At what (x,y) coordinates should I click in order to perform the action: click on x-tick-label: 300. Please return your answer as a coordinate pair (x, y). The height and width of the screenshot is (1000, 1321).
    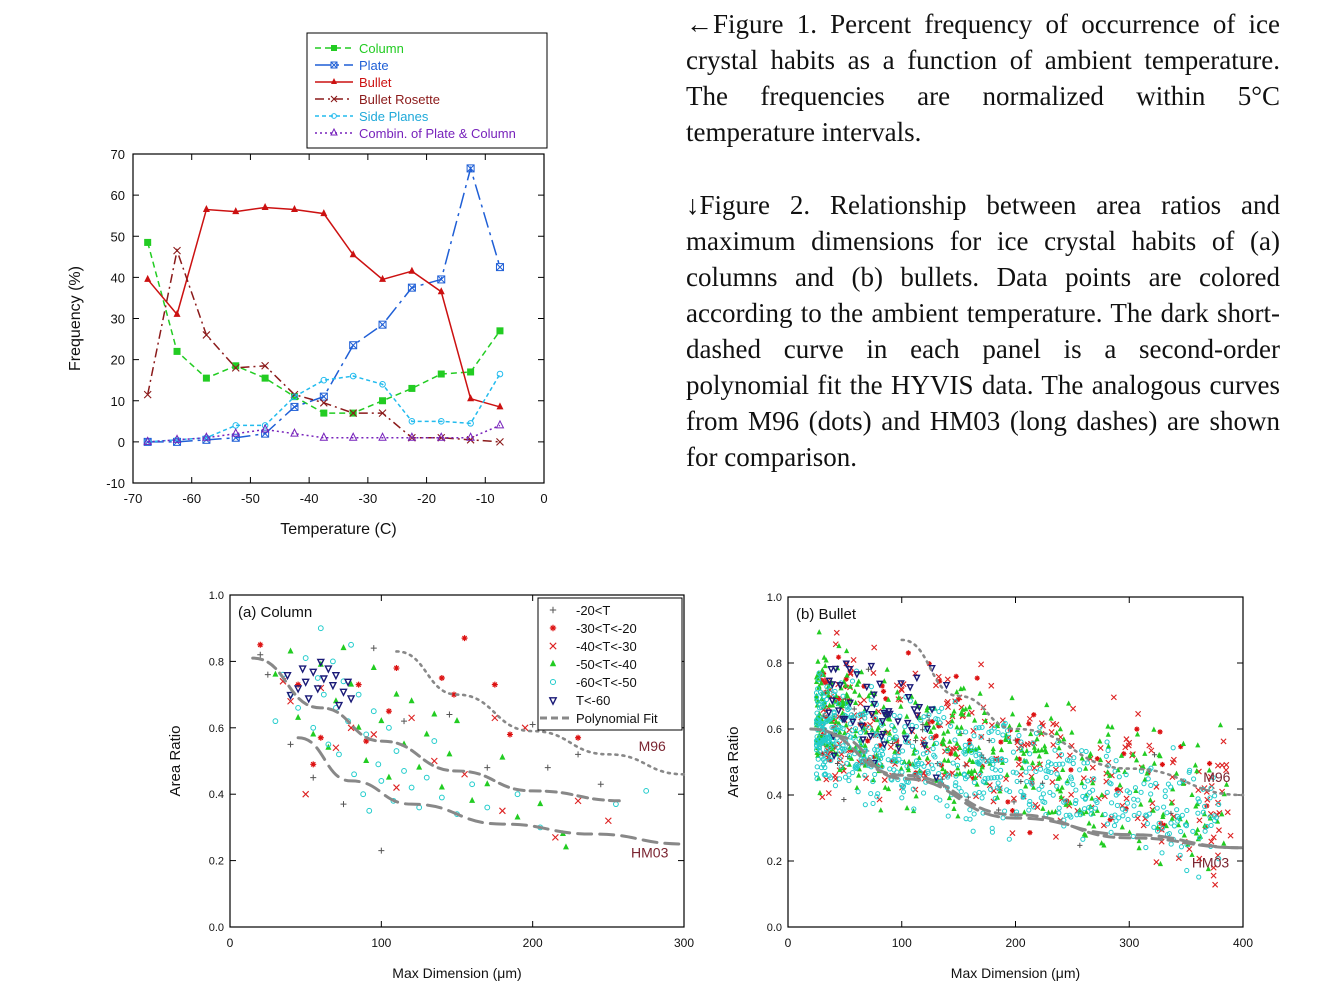
    Looking at the image, I should click on (1129, 943).